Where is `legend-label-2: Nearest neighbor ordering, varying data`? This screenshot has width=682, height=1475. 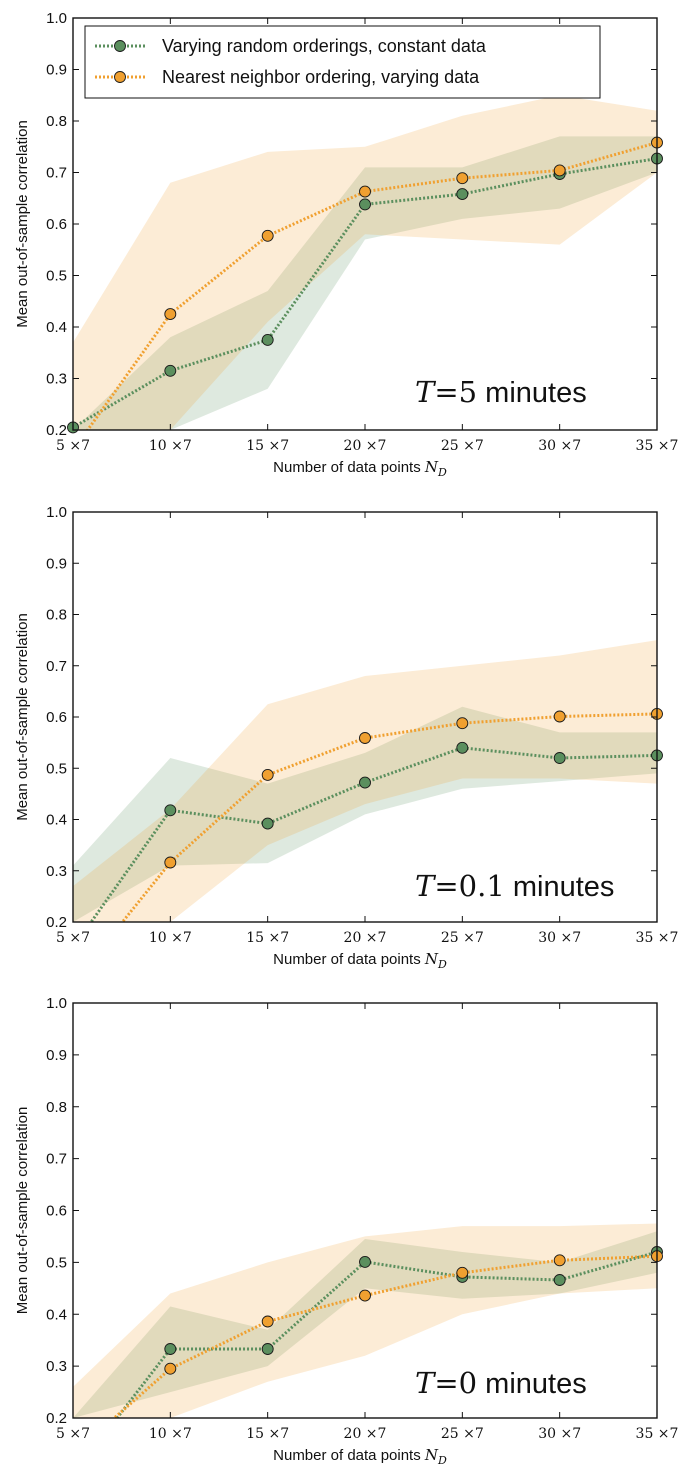
legend-label-2: Nearest neighbor ordering, varying data is located at coordinates (321, 77).